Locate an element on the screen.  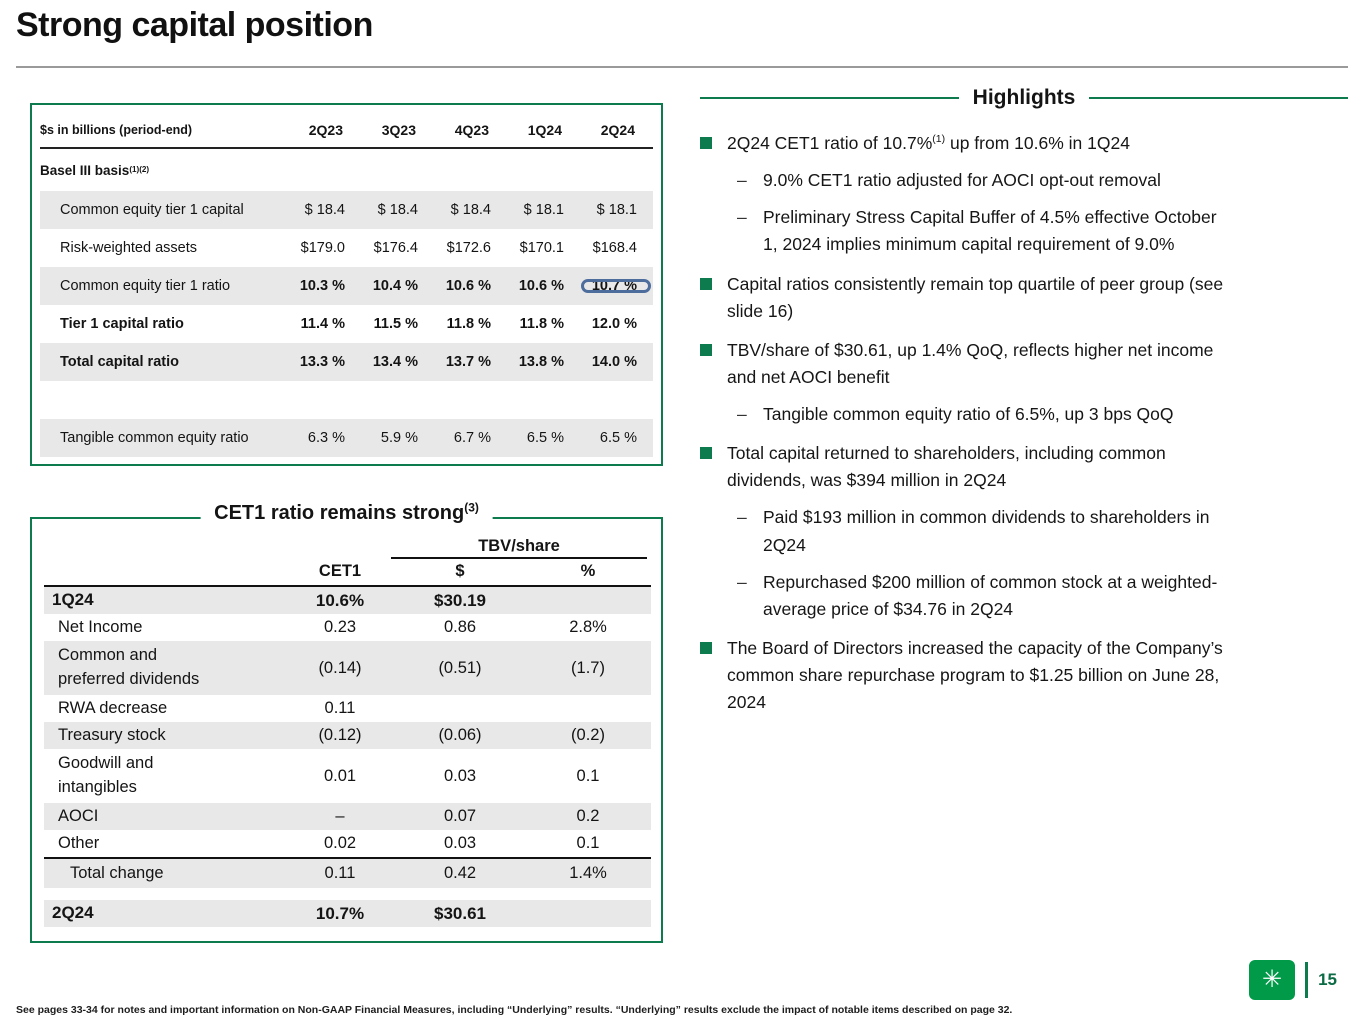
cell-value: (0.51) is located at coordinates (460, 667).